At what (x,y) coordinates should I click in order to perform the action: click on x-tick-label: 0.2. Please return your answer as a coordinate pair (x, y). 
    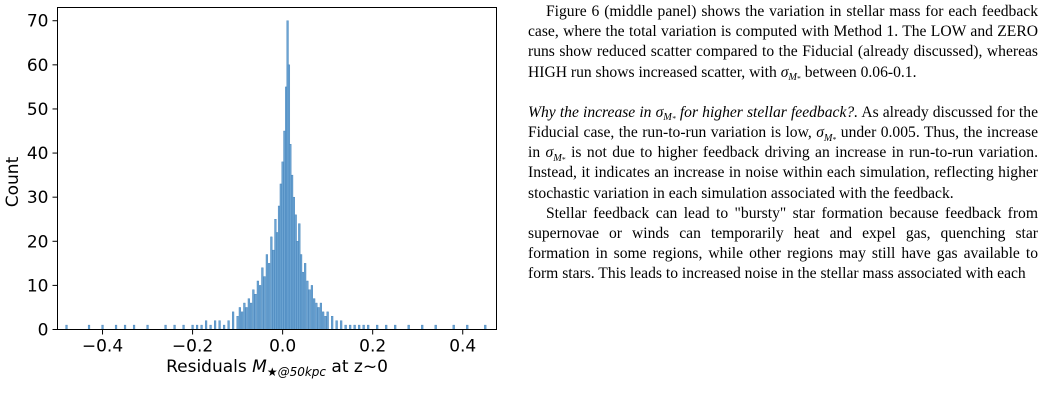
    Looking at the image, I should click on (372, 347).